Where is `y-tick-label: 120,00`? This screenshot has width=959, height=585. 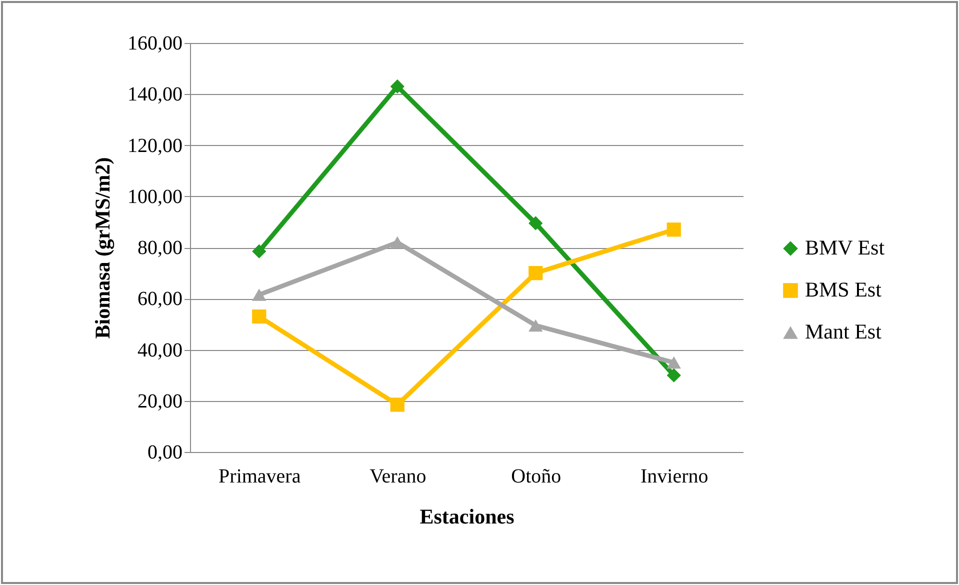 y-tick-label: 120,00 is located at coordinates (155, 145).